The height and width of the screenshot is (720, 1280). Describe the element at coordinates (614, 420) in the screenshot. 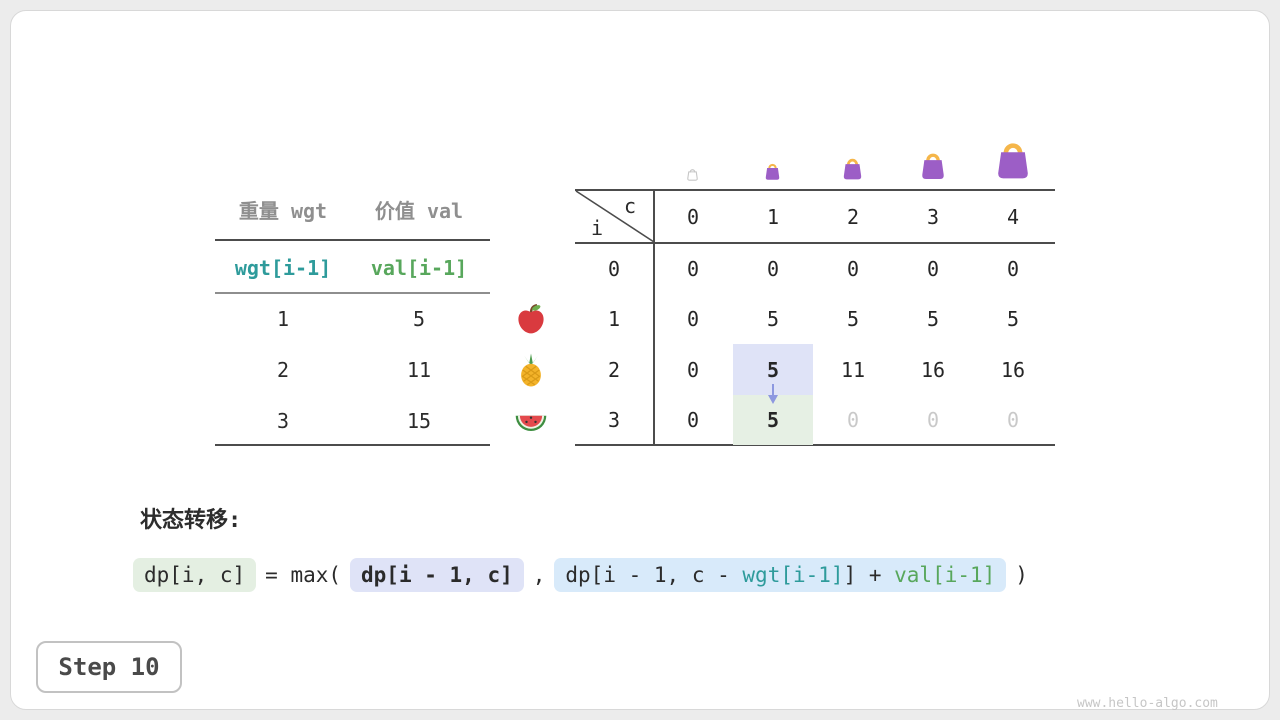

I see `dp-row-label-3: 3` at that location.